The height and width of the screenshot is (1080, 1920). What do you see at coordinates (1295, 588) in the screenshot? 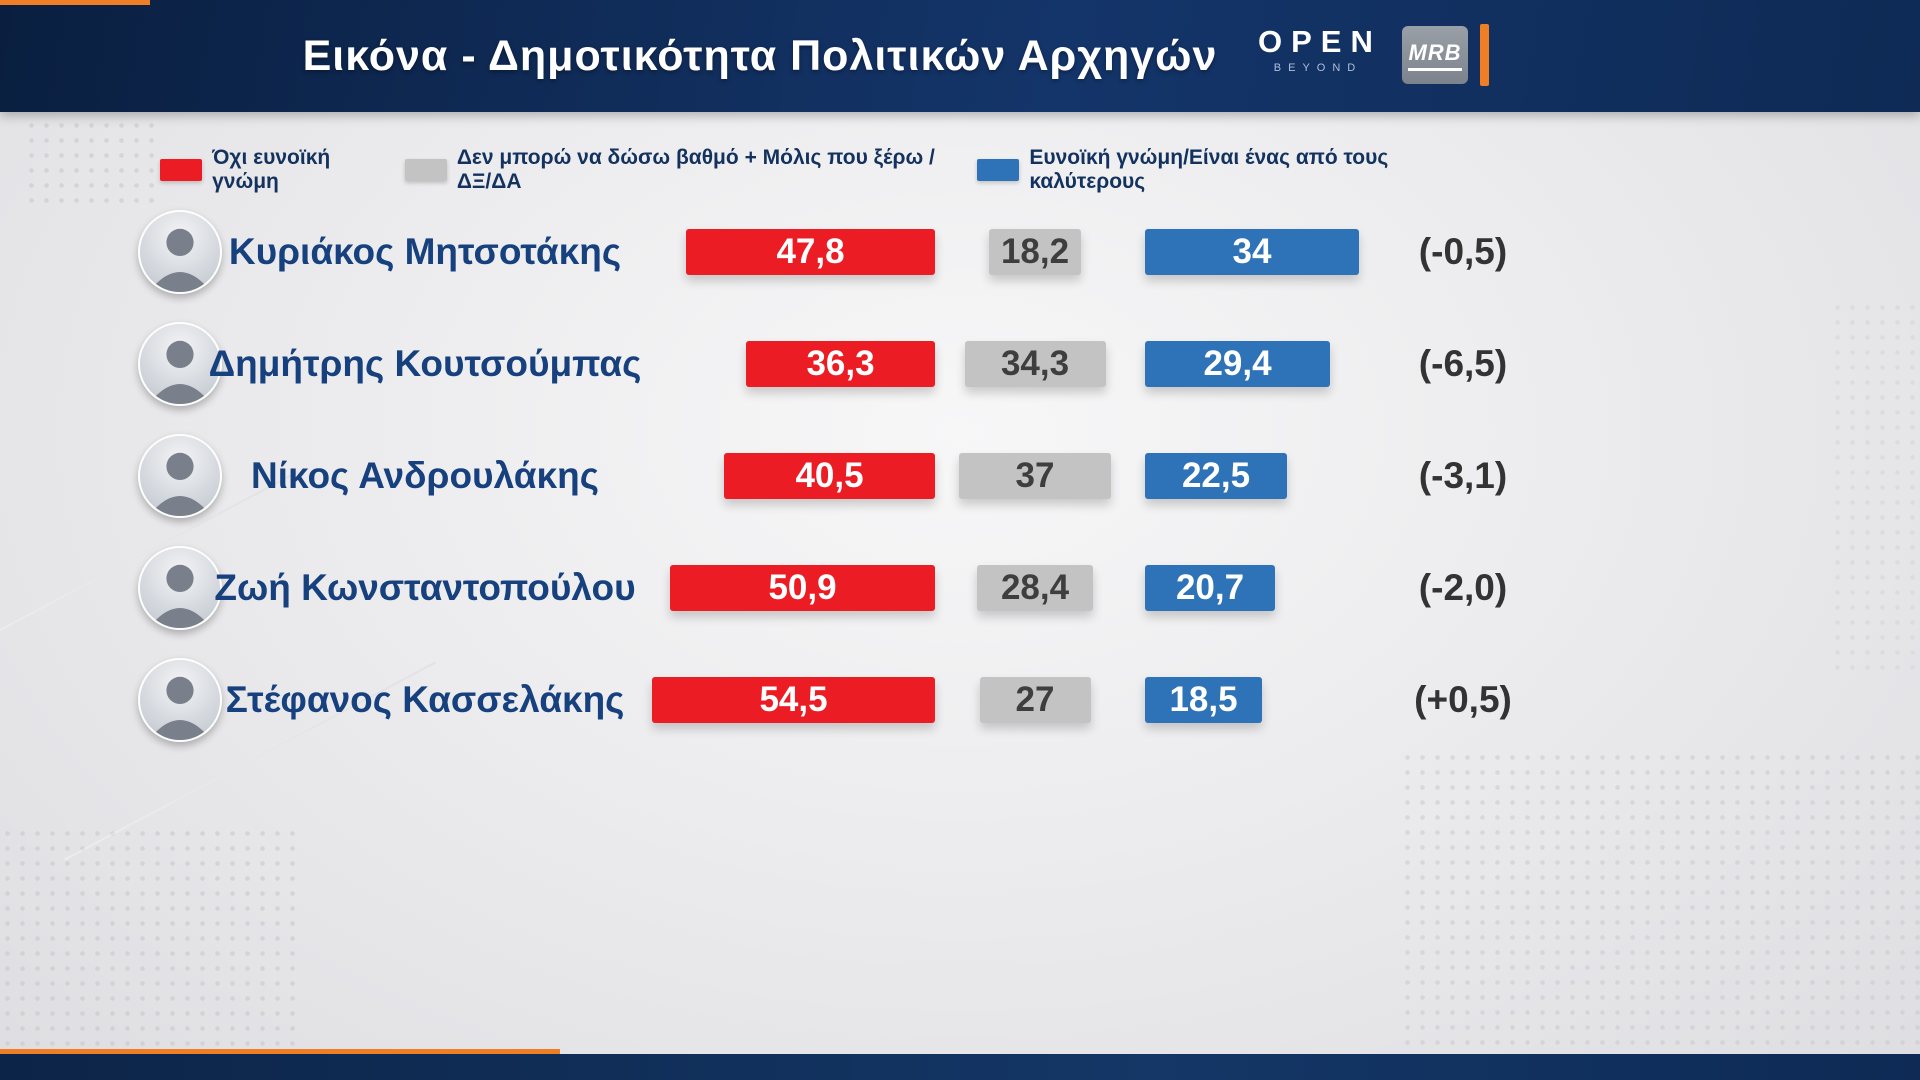
I see `positive-bar-cell: 20,7` at bounding box center [1295, 588].